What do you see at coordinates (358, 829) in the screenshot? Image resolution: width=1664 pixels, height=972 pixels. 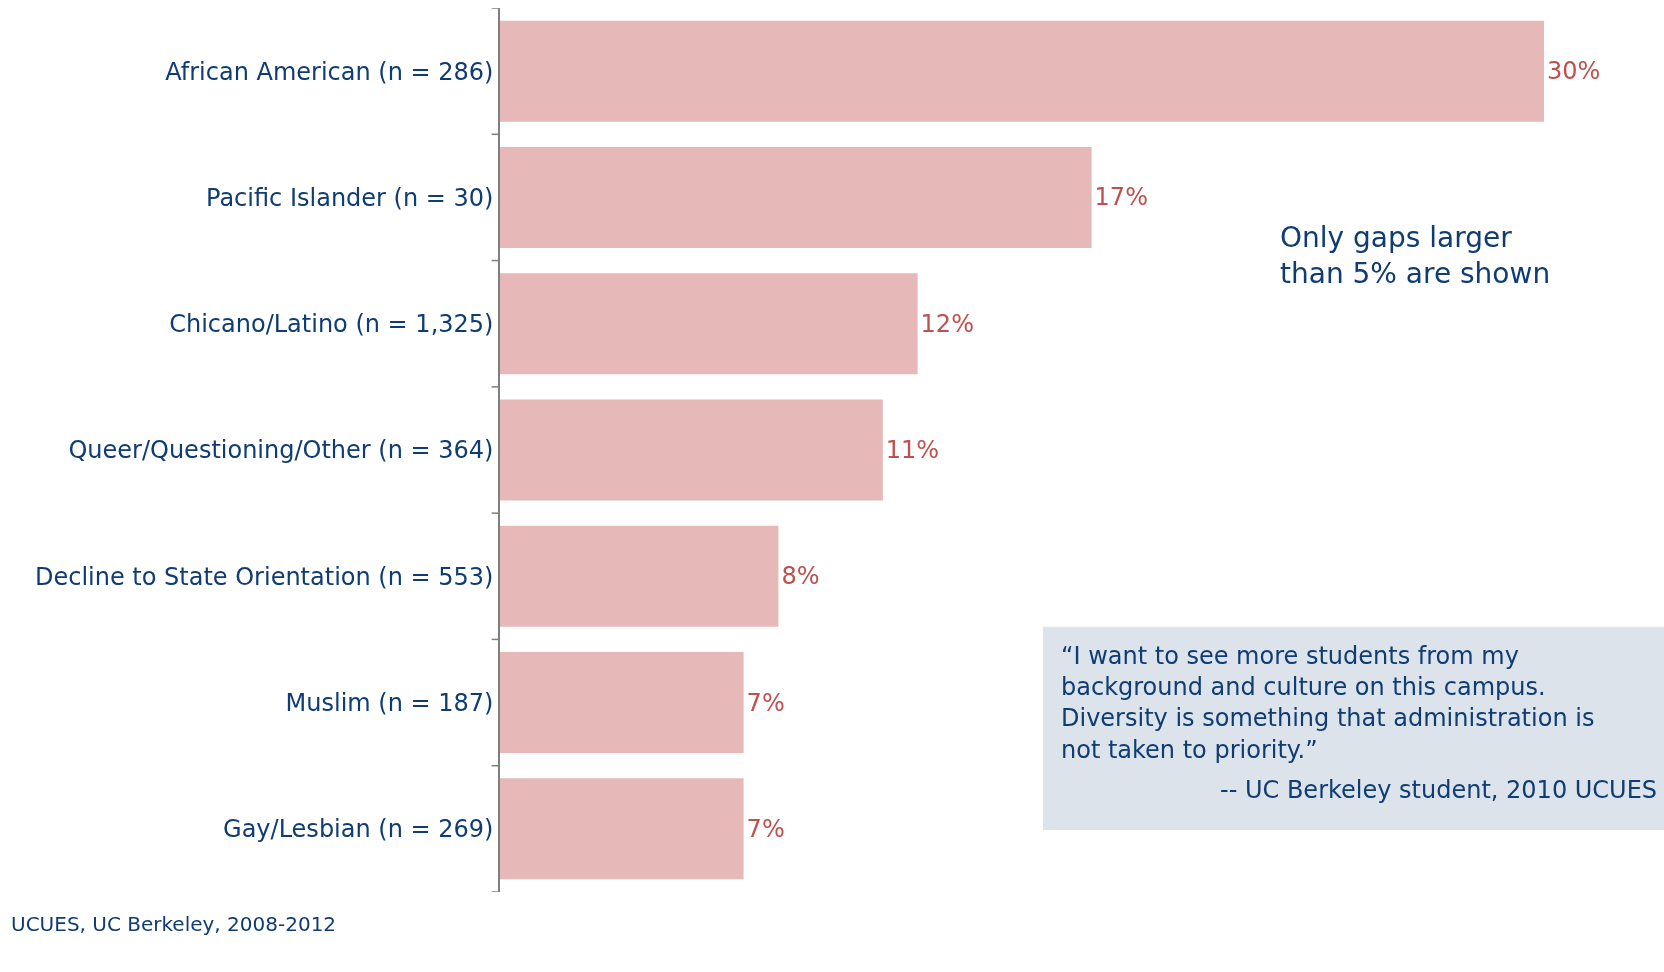 I see `y-tick-label: Gay/Lesbian (n = 269)` at bounding box center [358, 829].